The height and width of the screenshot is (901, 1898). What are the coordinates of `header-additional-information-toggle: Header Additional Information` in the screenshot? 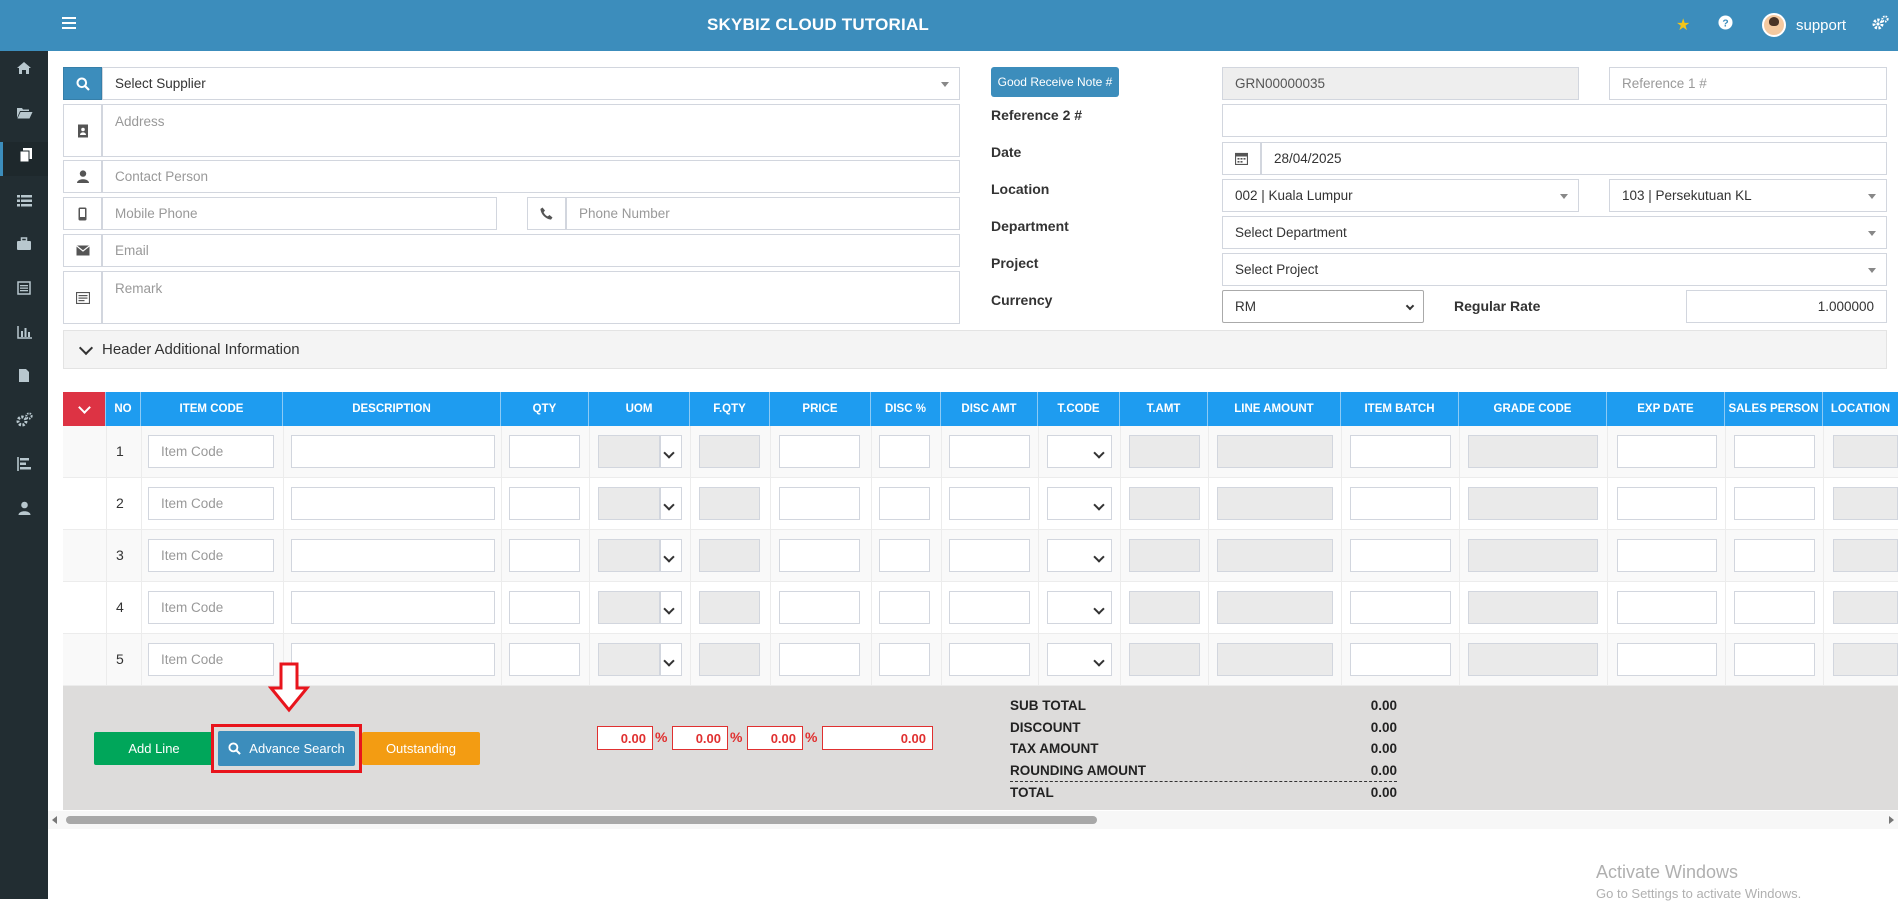 It's located at (975, 349).